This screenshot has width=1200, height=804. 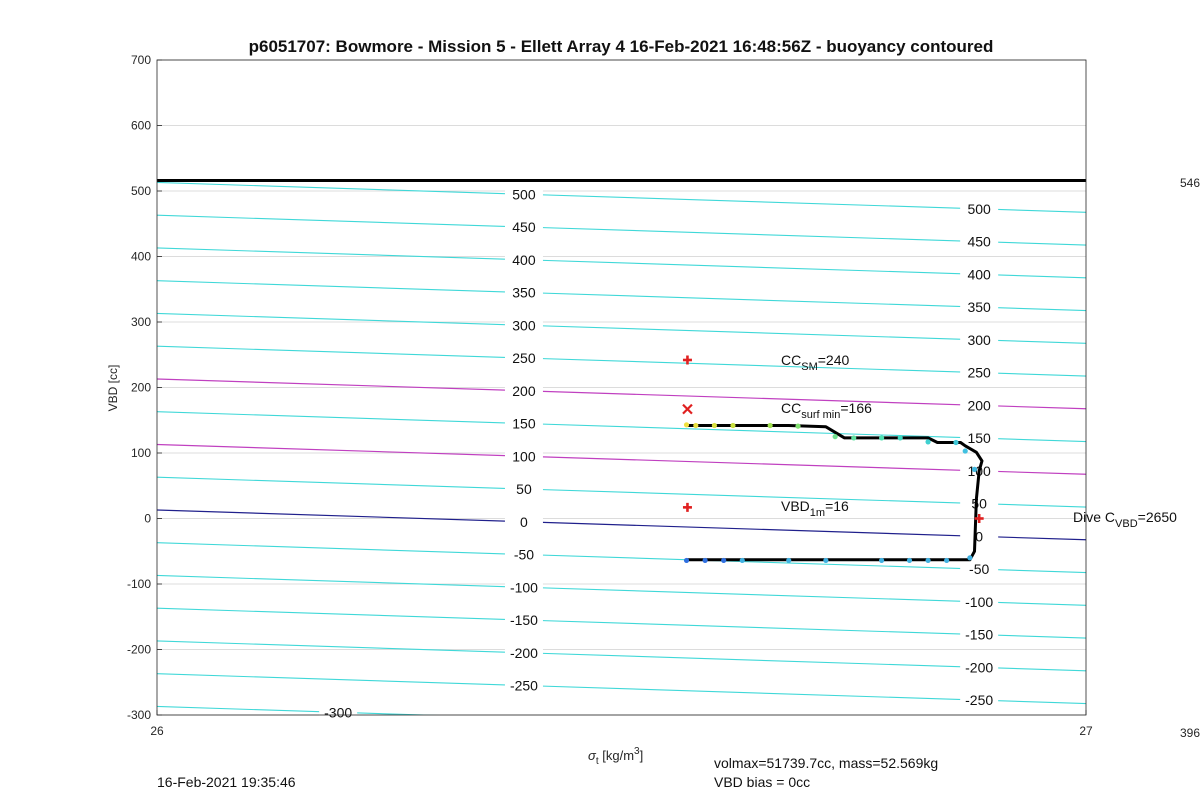 I want to click on contour-label-text: 100, so click(x=524, y=456).